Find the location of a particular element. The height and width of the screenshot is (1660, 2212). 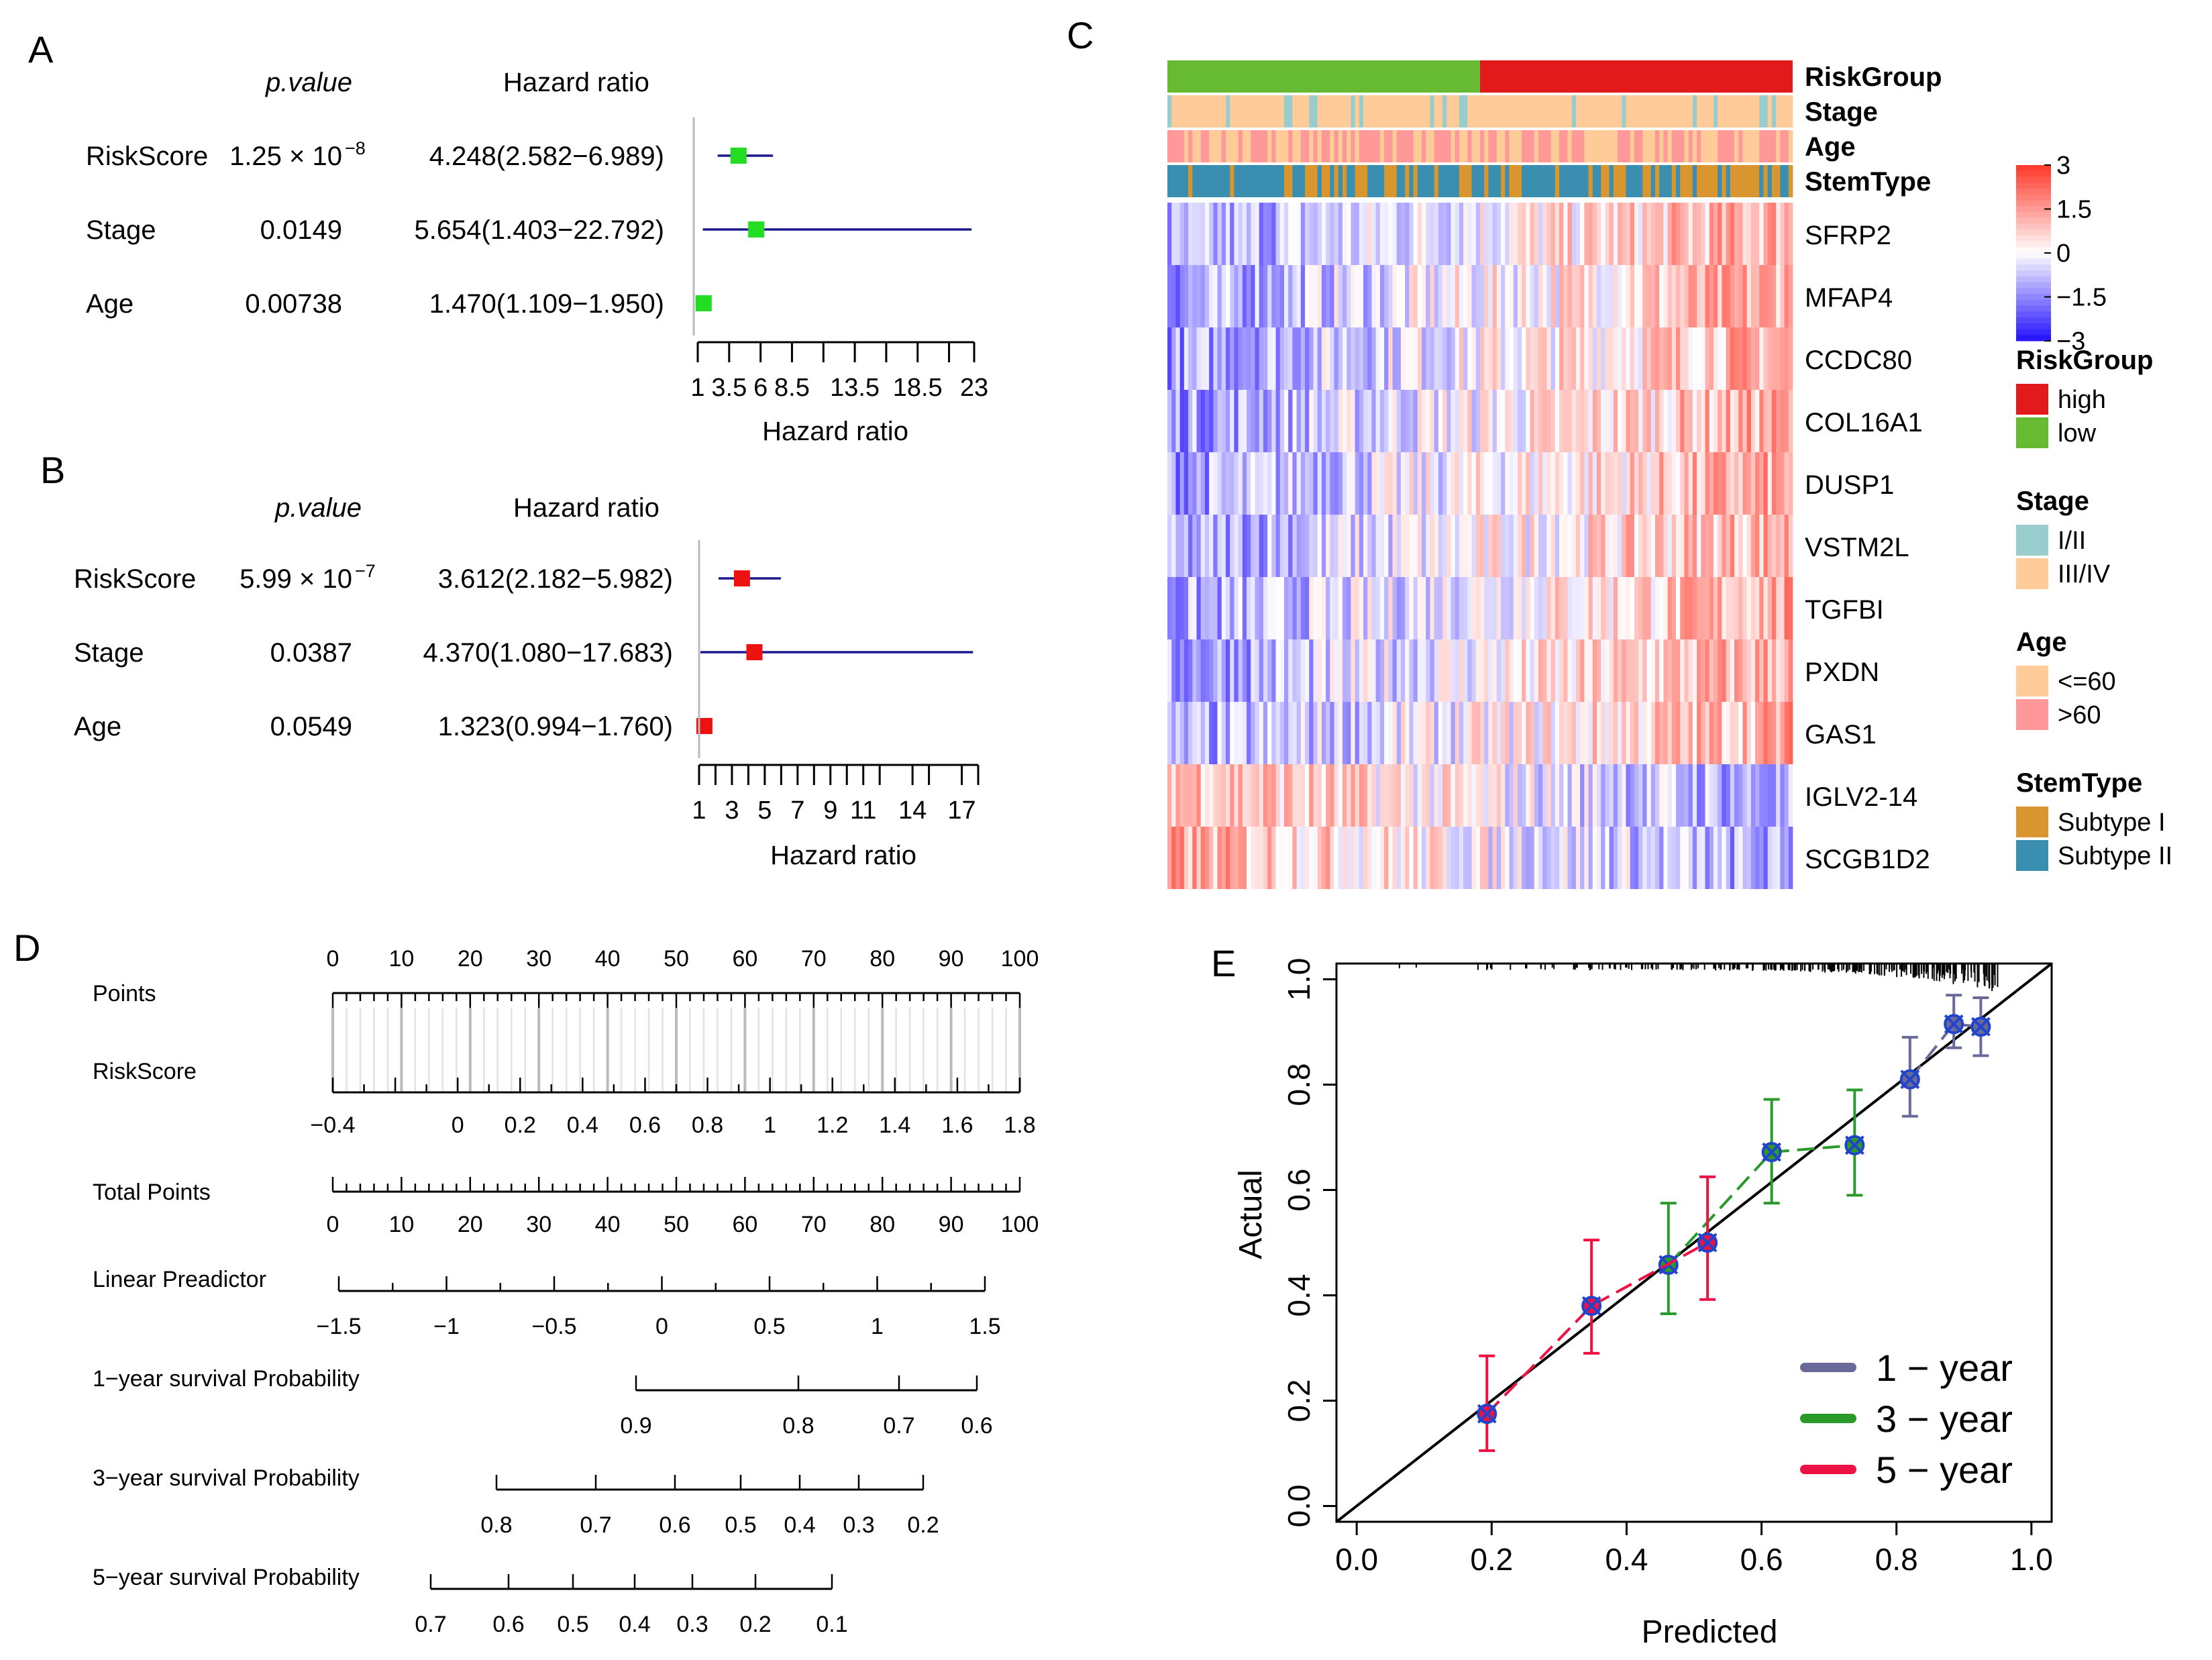

color-scale-step is located at coordinates (2033, 326).